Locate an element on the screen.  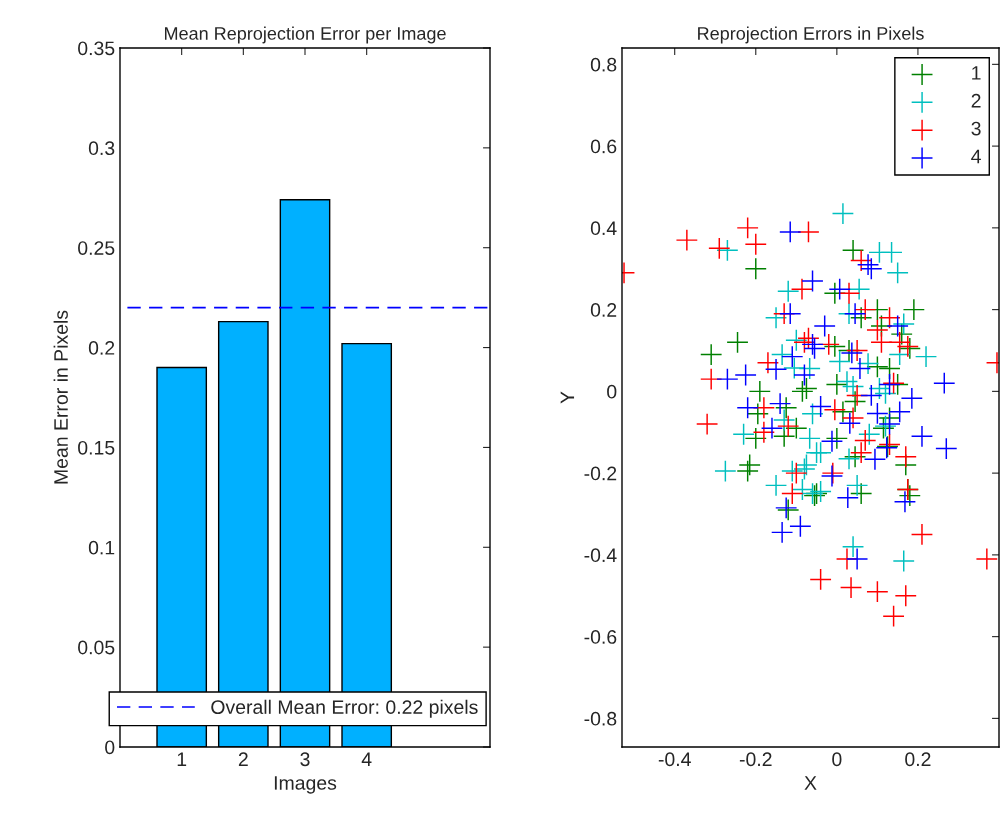
y-tick-label: 0.6 is located at coordinates (603, 146).